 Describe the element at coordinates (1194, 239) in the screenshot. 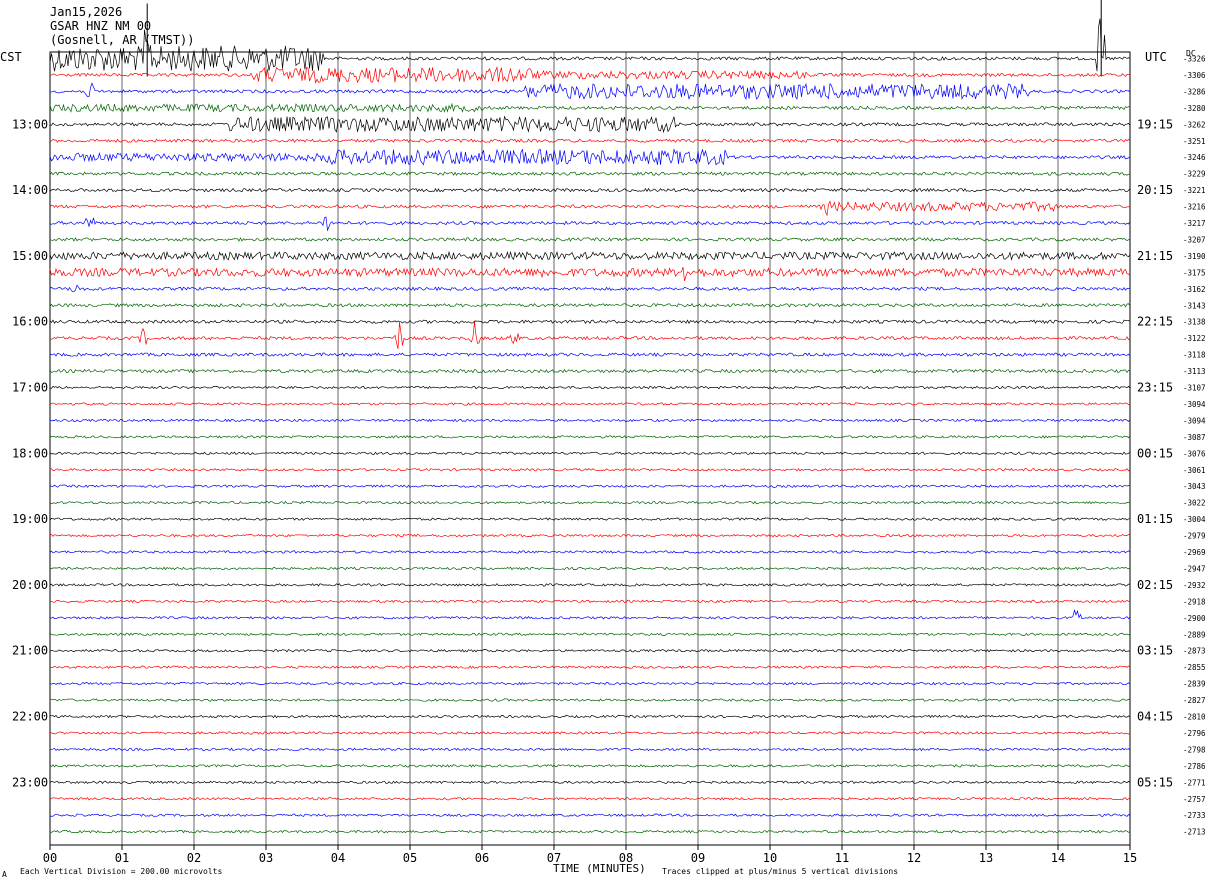

I see `dc-offset-label: -3207` at that location.